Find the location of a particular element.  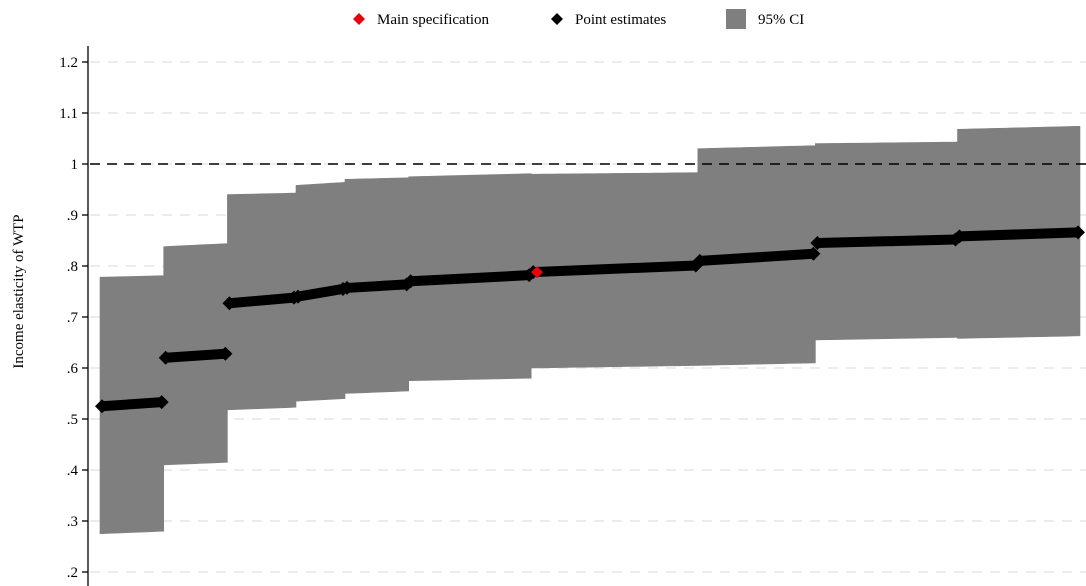

y-tick-label-1.2: 1.2 is located at coordinates (68, 63).